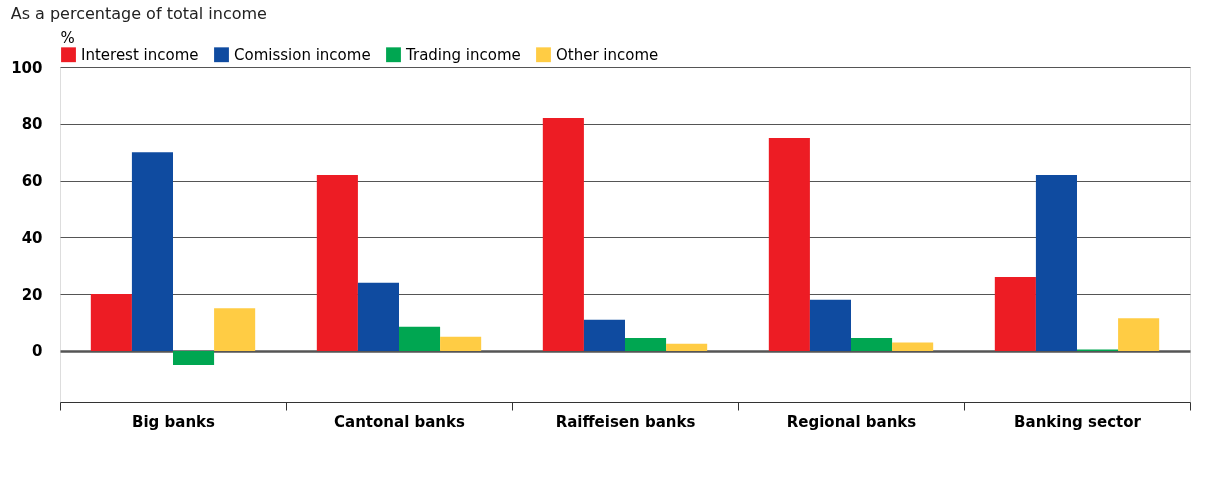  What do you see at coordinates (625, 421) in the screenshot?
I see `x-tick-label: Raiffeisen banks` at bounding box center [625, 421].